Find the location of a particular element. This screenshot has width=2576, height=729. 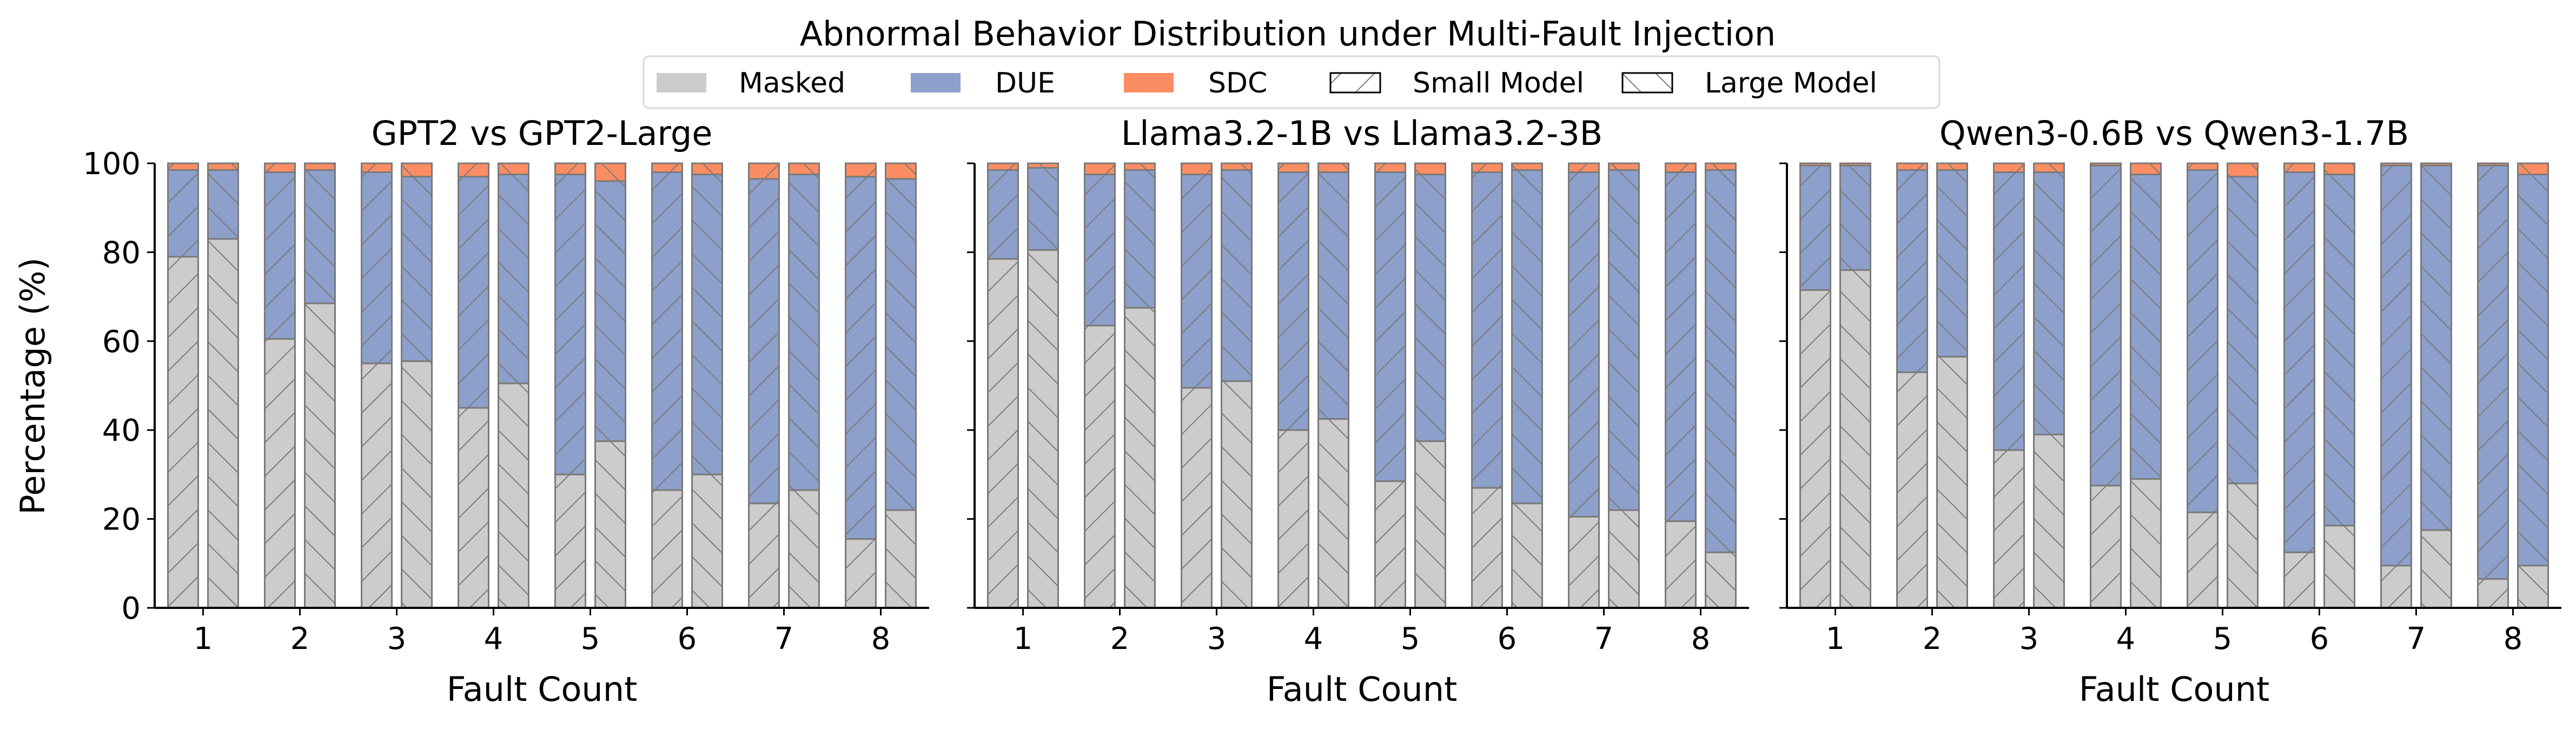

panel-1-small-sdc-bar-3-hatch is located at coordinates (377, 168).